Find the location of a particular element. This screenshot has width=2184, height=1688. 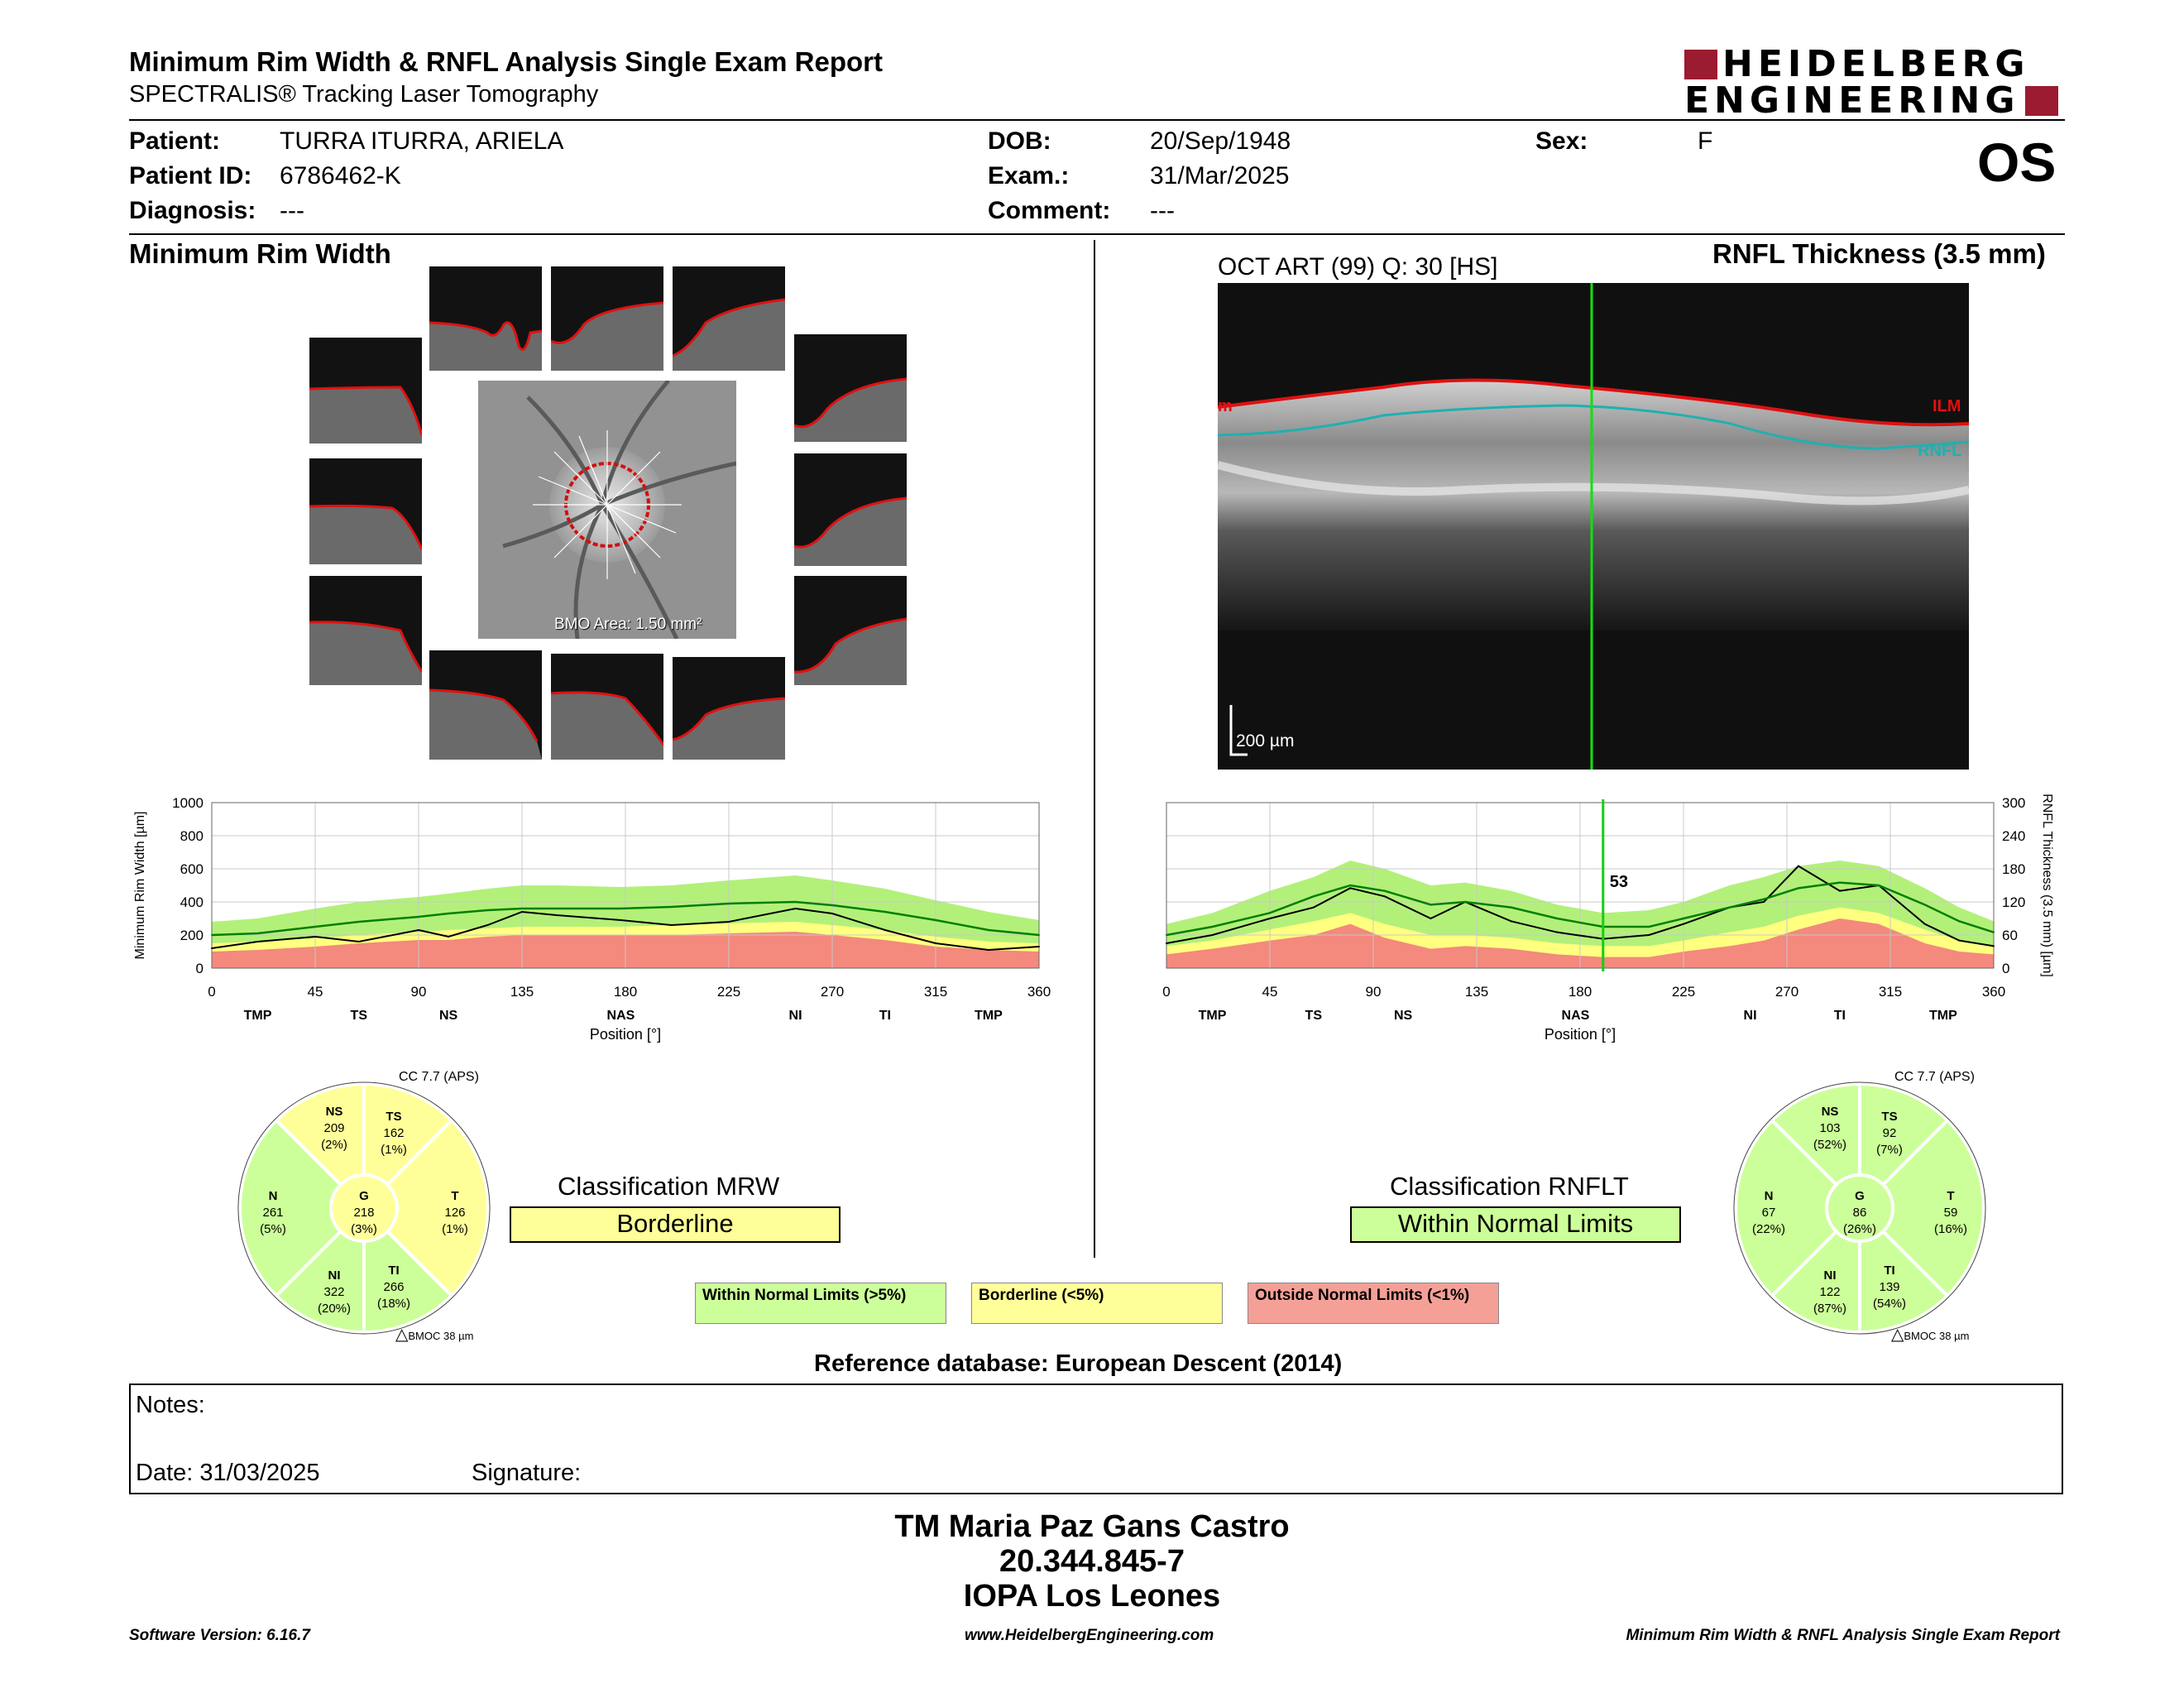

sector-pct-t: (1%) is located at coordinates (455, 1229).